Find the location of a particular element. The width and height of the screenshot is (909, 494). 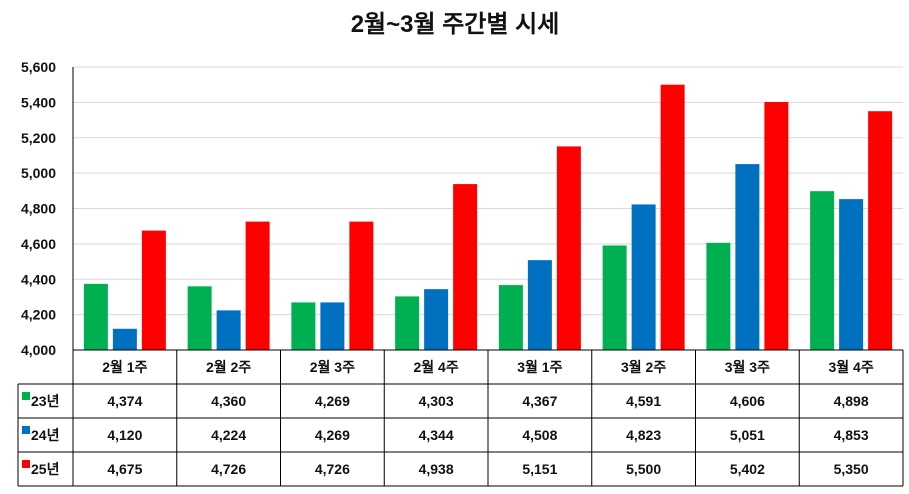

legend-label: 23년 is located at coordinates (45, 401).